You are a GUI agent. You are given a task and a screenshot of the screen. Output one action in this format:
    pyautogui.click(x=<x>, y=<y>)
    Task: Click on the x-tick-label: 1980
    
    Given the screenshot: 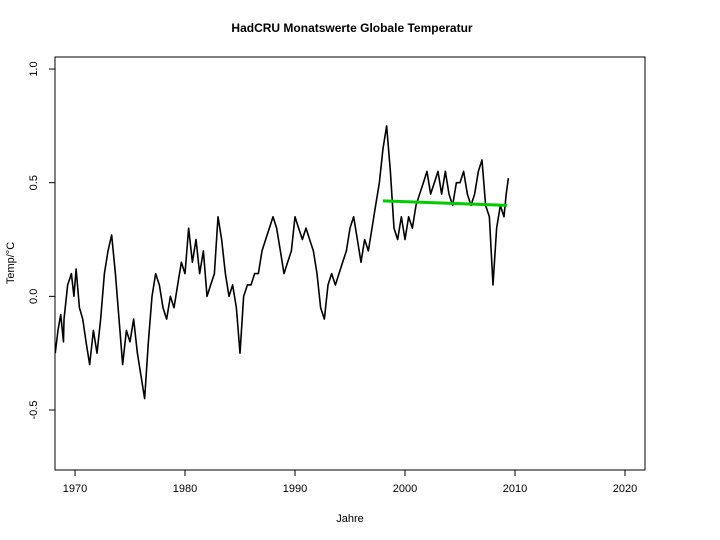 What is the action you would take?
    pyautogui.click(x=185, y=489)
    